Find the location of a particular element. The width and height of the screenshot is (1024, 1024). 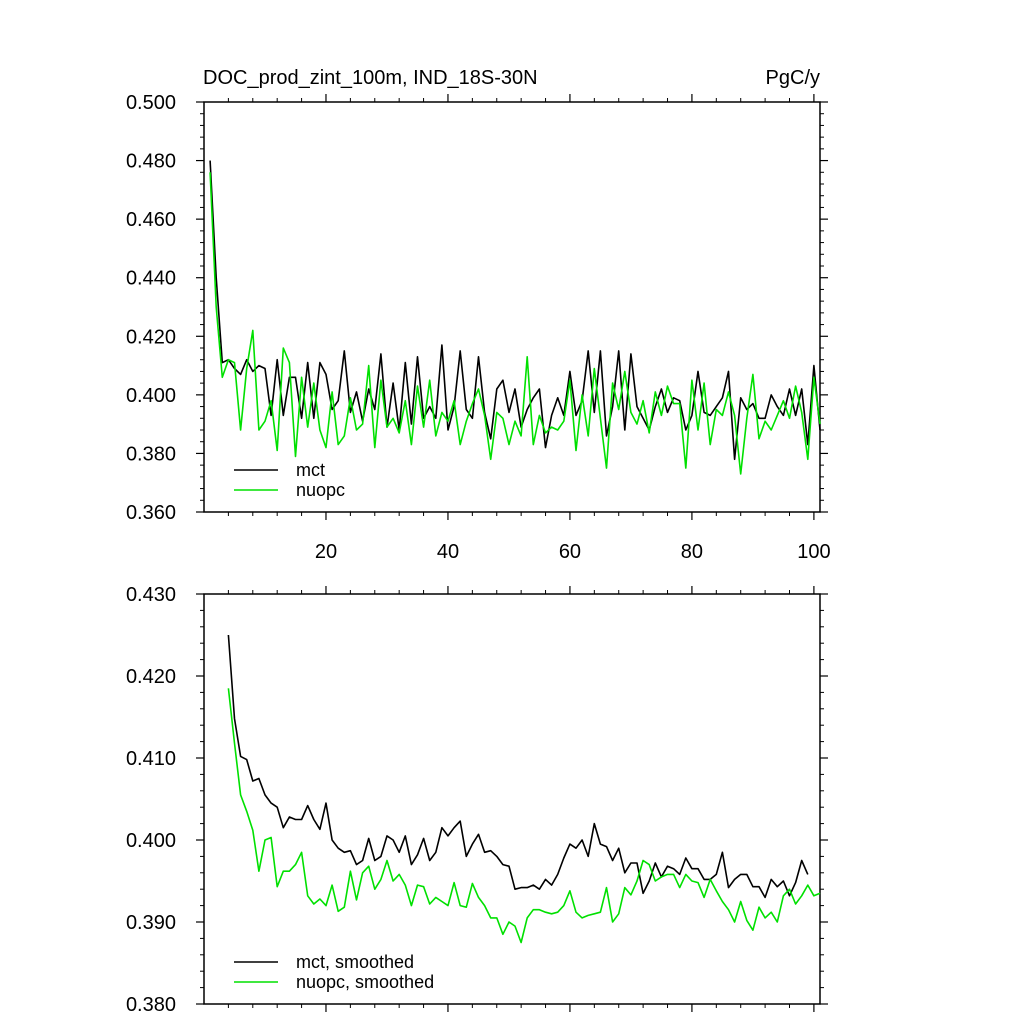

series-line-nuopc-smoothed is located at coordinates (524, 816).